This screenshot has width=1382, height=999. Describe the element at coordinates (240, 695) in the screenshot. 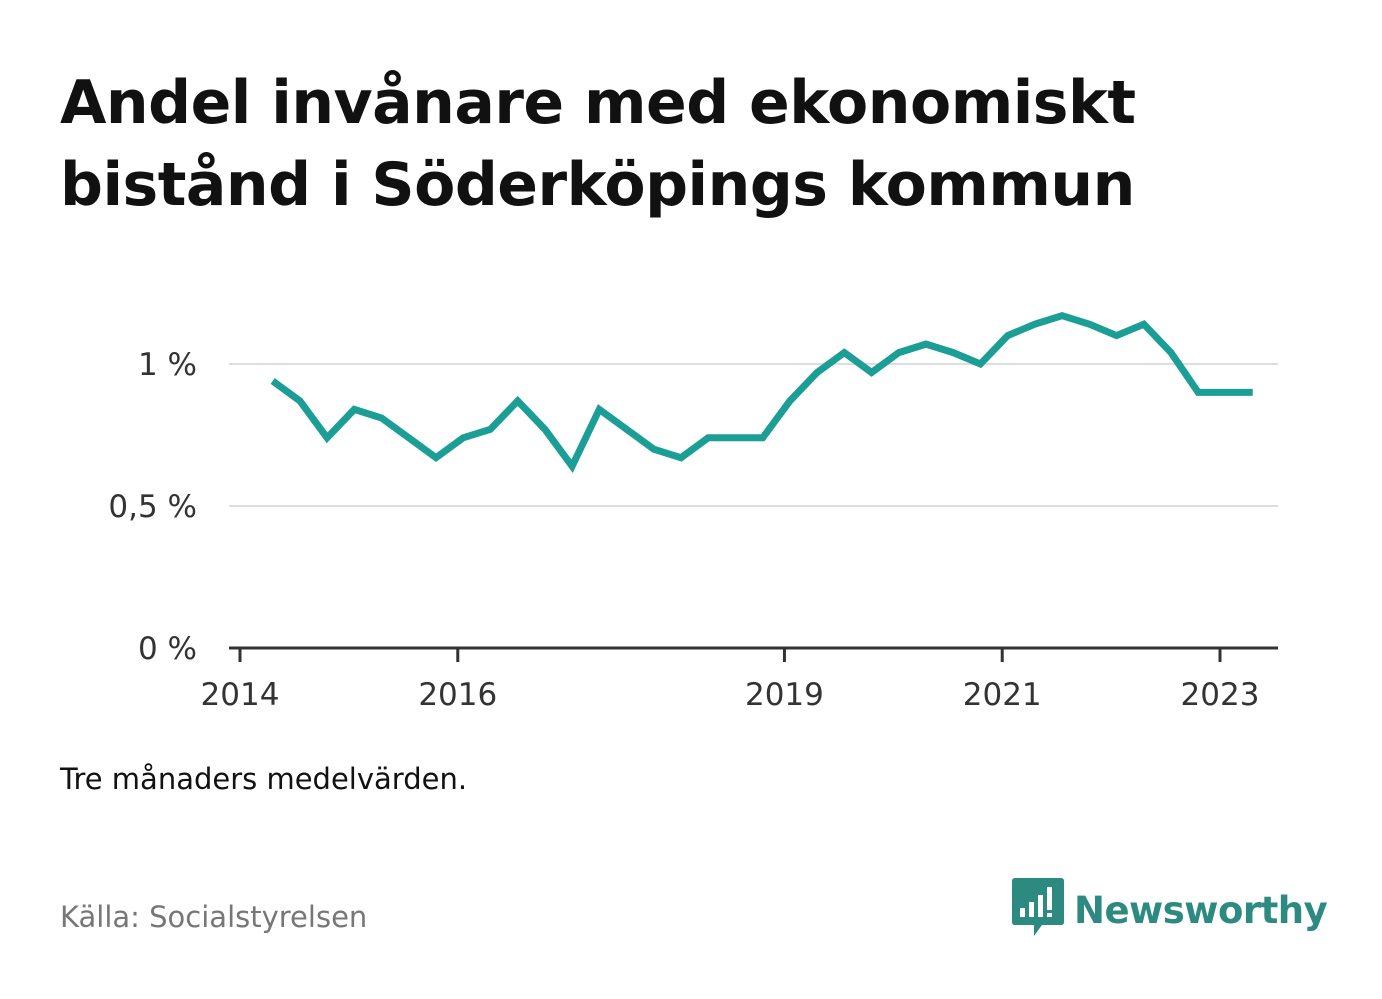

I see `x-tick-label: 2014` at that location.